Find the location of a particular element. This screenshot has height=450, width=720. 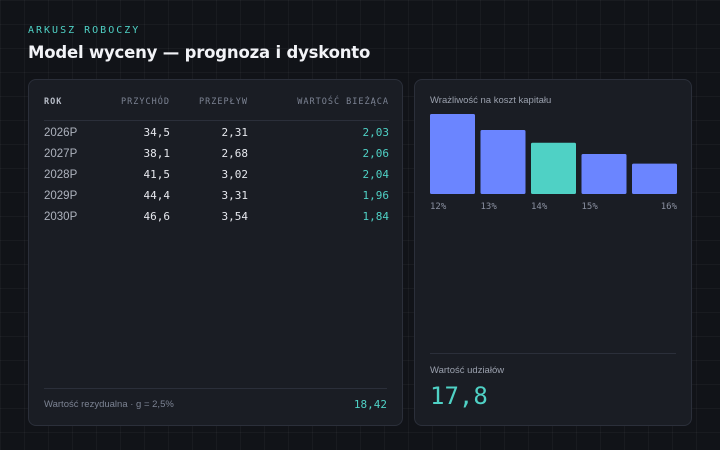

equity-value-label: Wartość udziałów is located at coordinates (467, 370).